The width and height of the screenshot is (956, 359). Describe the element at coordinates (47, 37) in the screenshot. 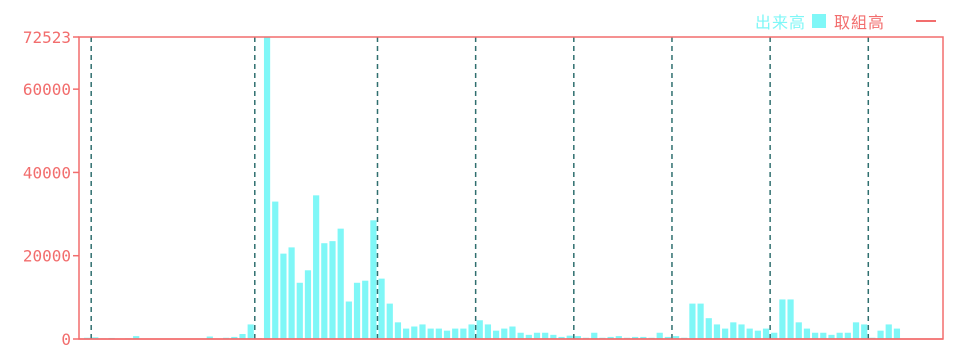

I see `y-tick-label: 72523` at that location.